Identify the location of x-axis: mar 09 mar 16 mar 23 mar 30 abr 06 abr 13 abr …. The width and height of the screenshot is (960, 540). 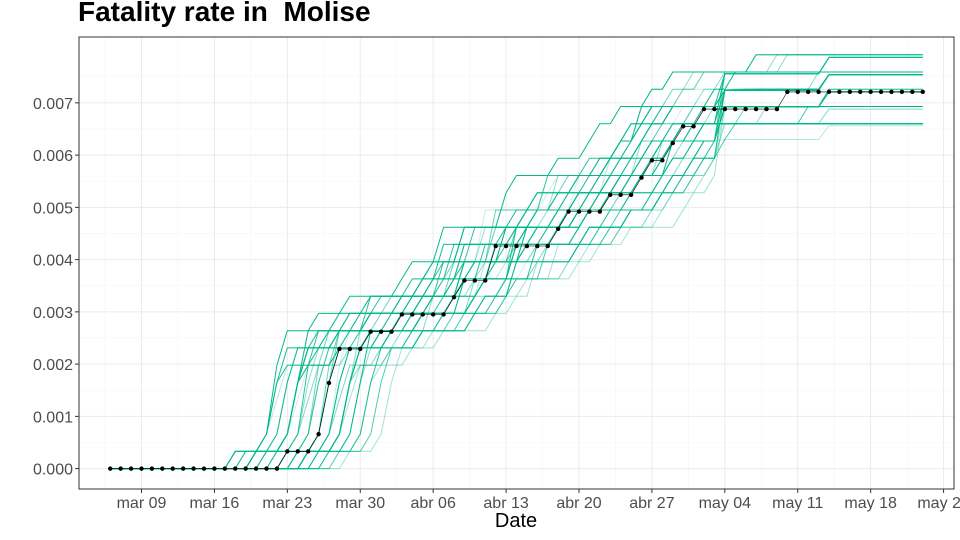
(538, 500).